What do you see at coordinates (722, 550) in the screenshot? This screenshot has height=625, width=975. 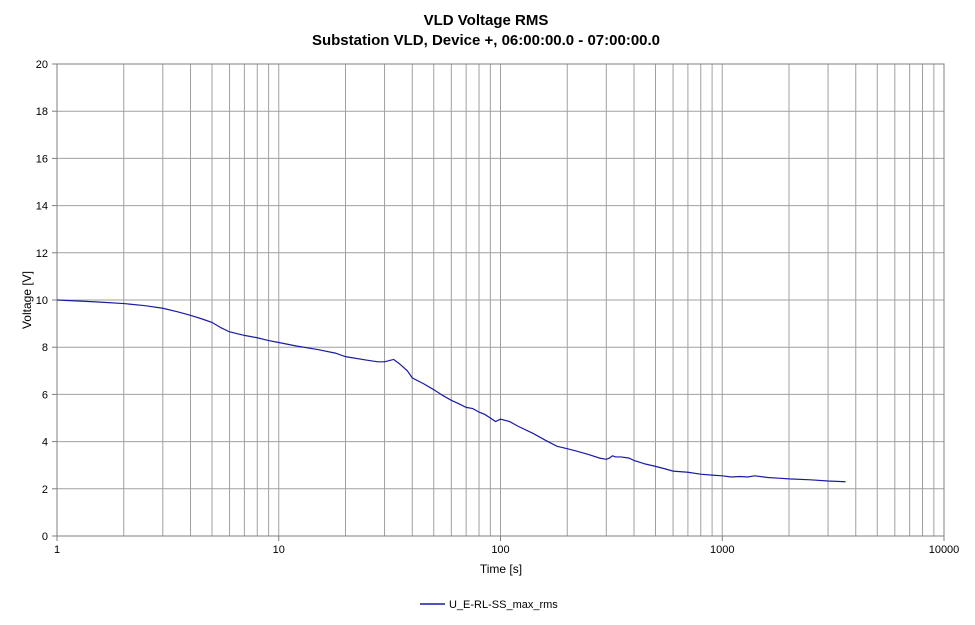 I see `x-tick-label: 1000` at bounding box center [722, 550].